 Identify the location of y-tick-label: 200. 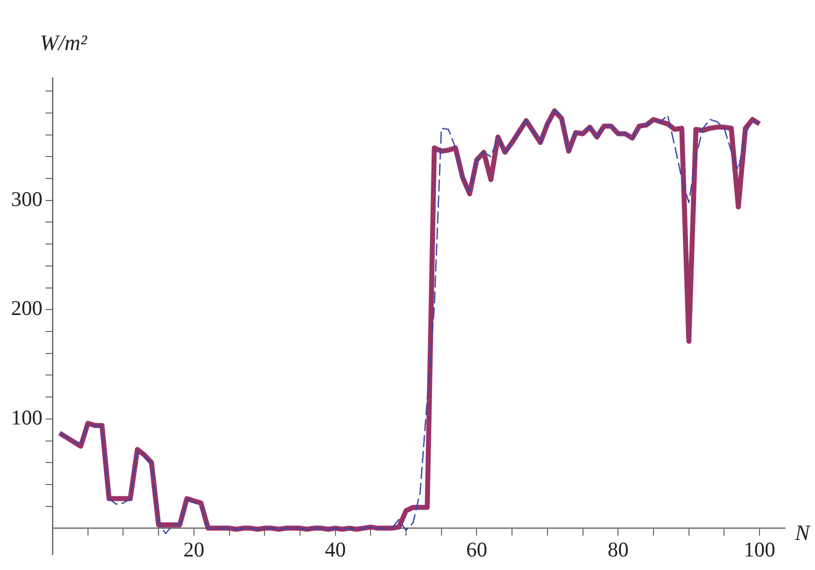
(26, 308).